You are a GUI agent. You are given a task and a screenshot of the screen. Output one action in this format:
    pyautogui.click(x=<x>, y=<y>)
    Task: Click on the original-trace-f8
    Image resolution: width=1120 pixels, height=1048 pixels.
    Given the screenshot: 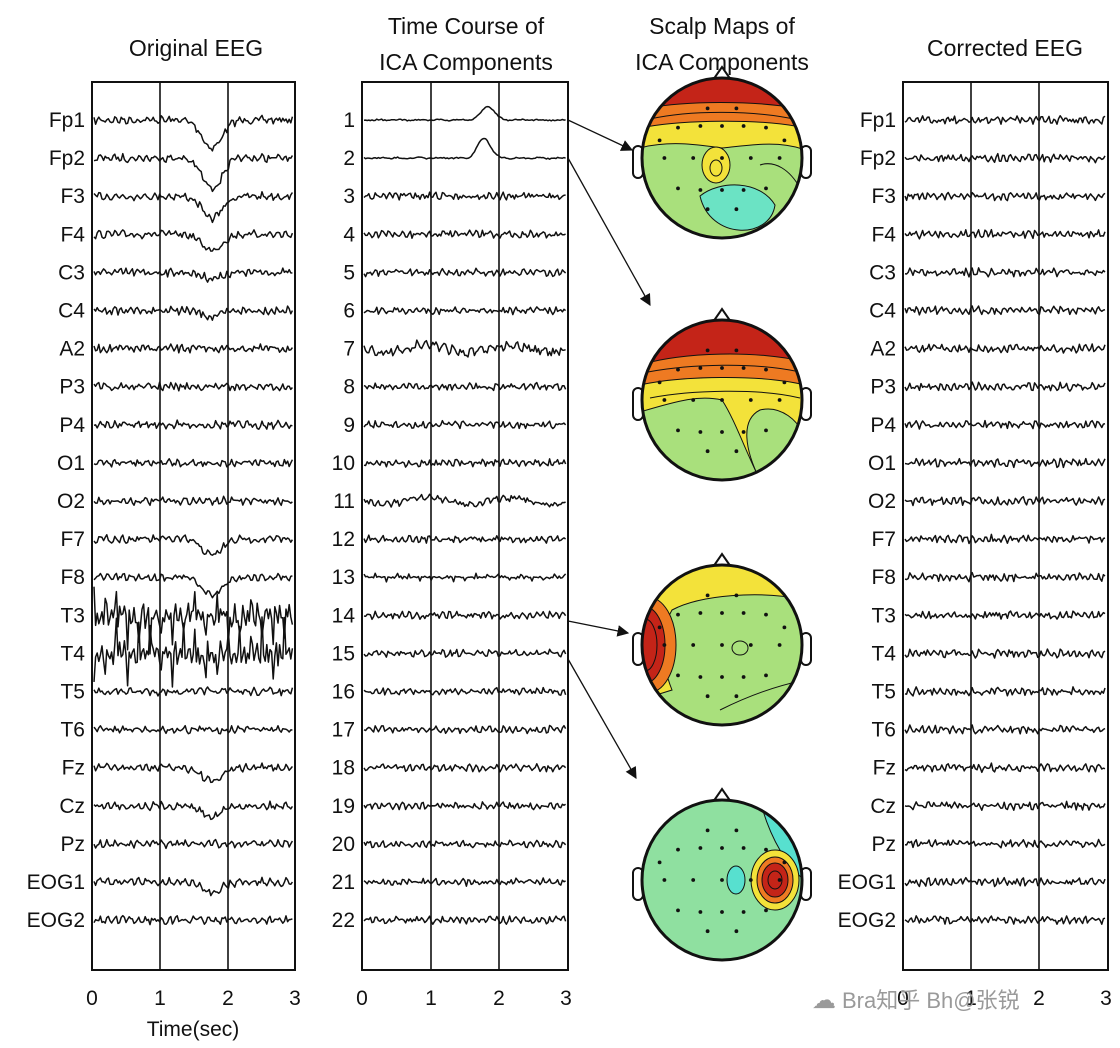 What is the action you would take?
    pyautogui.click(x=193, y=585)
    